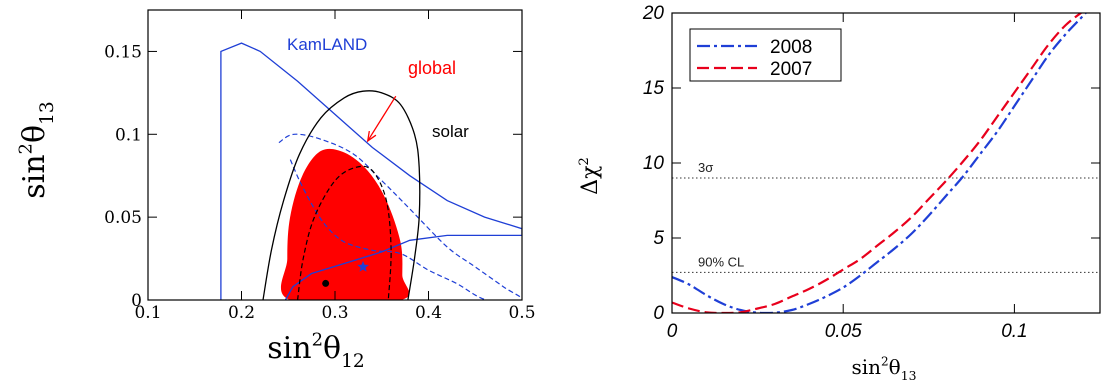  What do you see at coordinates (432, 68) in the screenshot?
I see `global-label: global` at bounding box center [432, 68].